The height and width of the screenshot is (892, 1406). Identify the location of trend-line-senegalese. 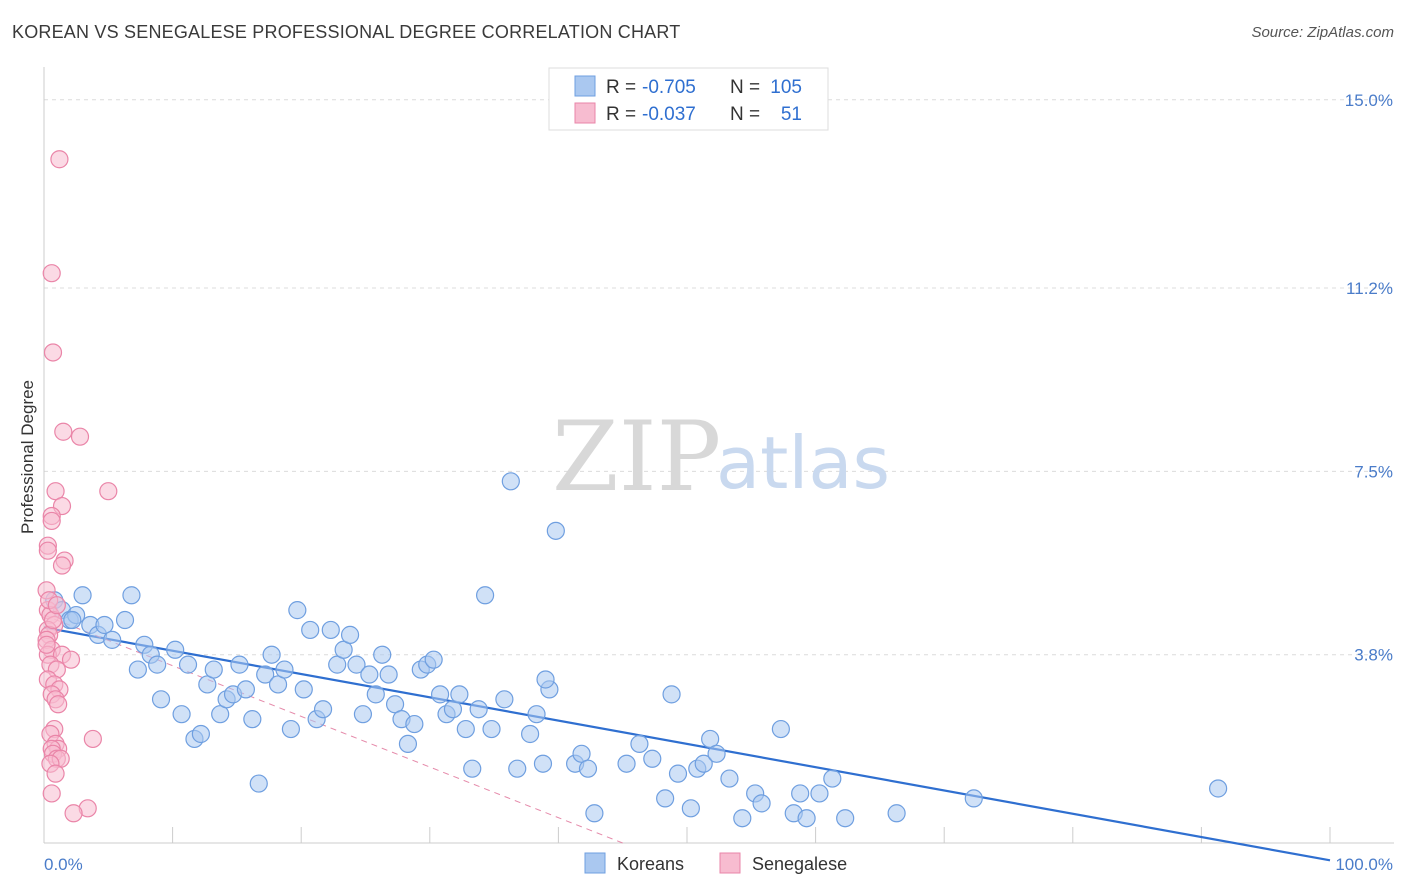
(333, 729).